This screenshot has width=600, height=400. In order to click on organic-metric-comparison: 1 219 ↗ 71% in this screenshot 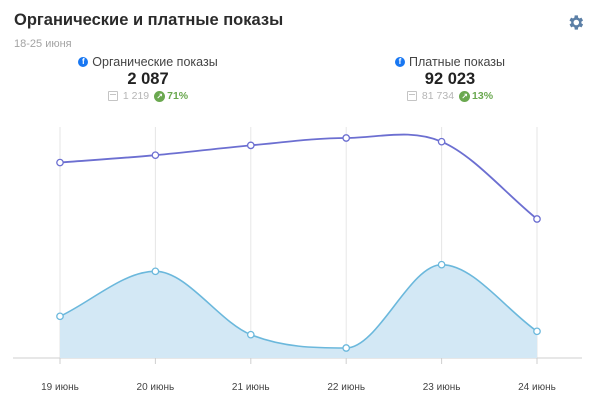, I will do `click(148, 96)`.